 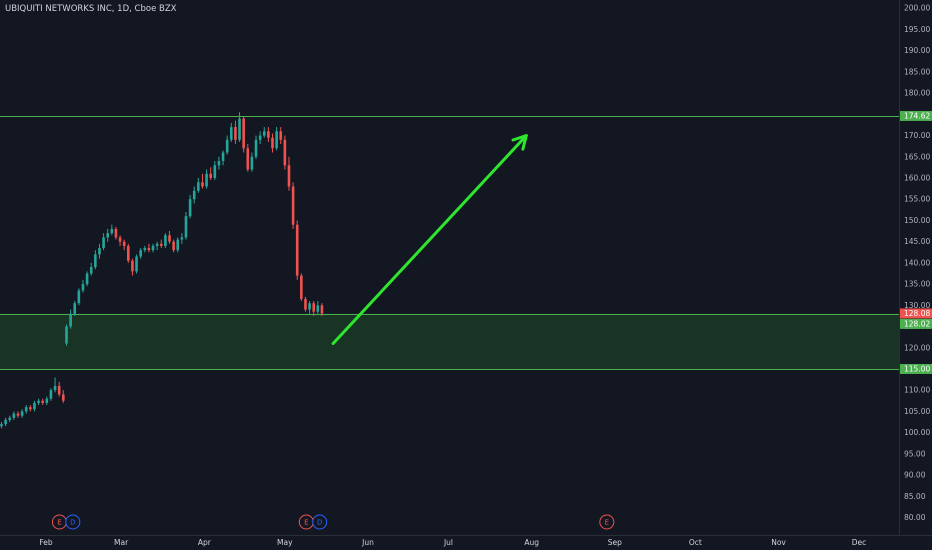 I want to click on y-tick-label: 100.00, so click(x=917, y=432).